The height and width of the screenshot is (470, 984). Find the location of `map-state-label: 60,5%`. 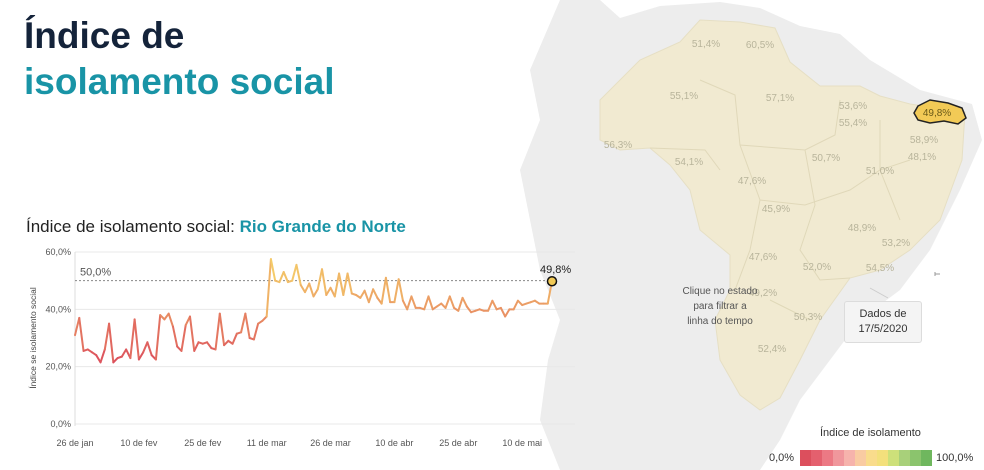

map-state-label: 60,5% is located at coordinates (760, 45).